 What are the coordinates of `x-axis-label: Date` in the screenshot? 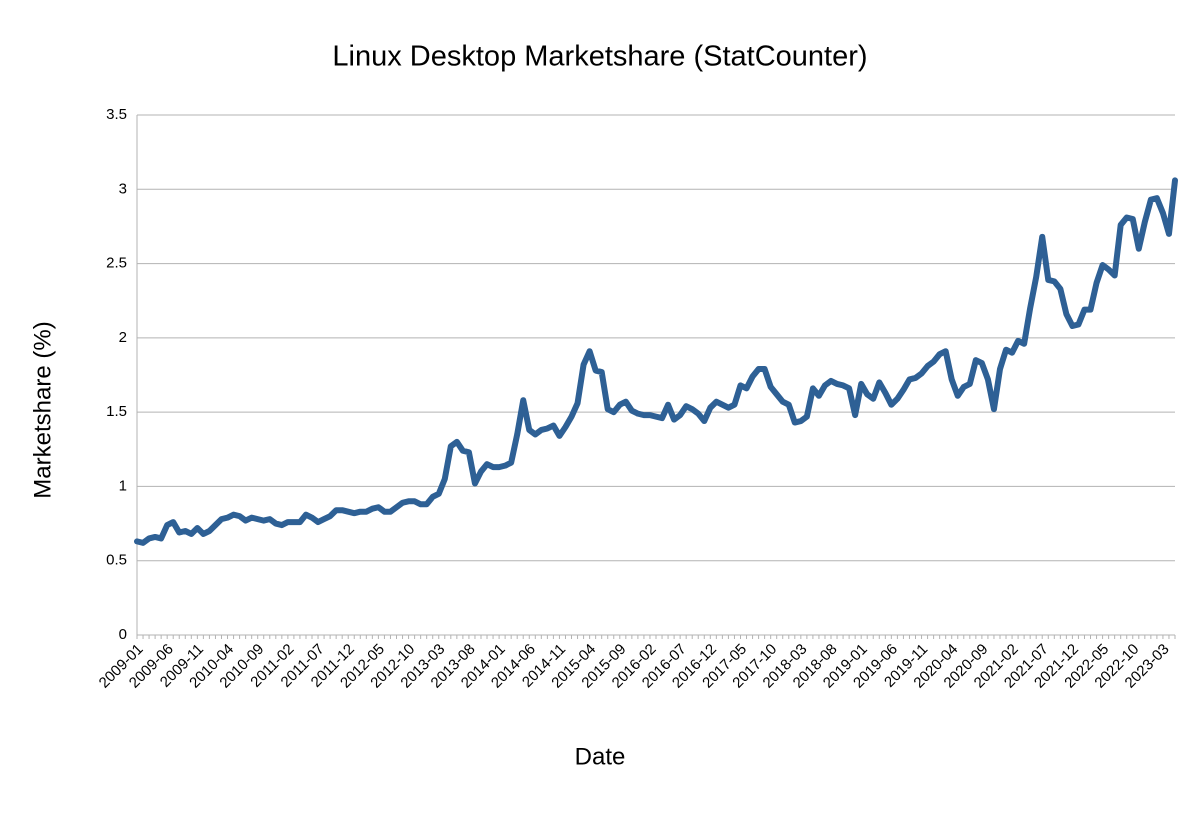 It's located at (600, 756).